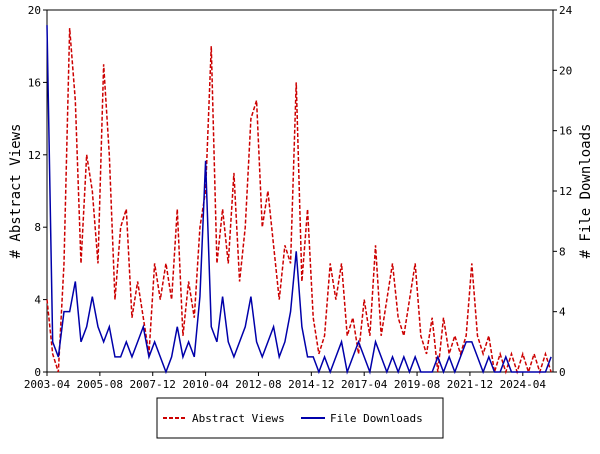 The width and height of the screenshot is (600, 454). What do you see at coordinates (37, 372) in the screenshot?
I see `y-tick-label: 0` at bounding box center [37, 372].